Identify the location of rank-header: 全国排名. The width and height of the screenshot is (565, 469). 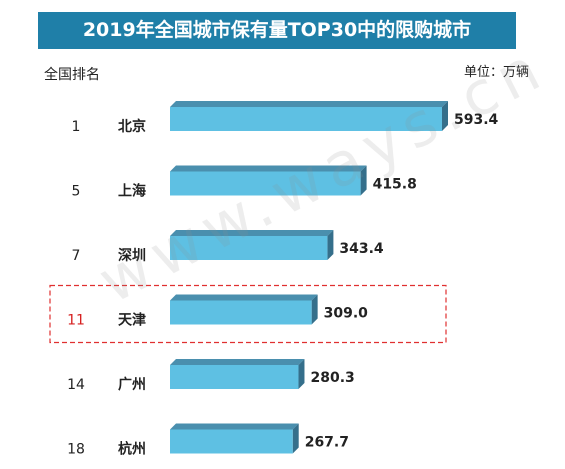
(72, 75).